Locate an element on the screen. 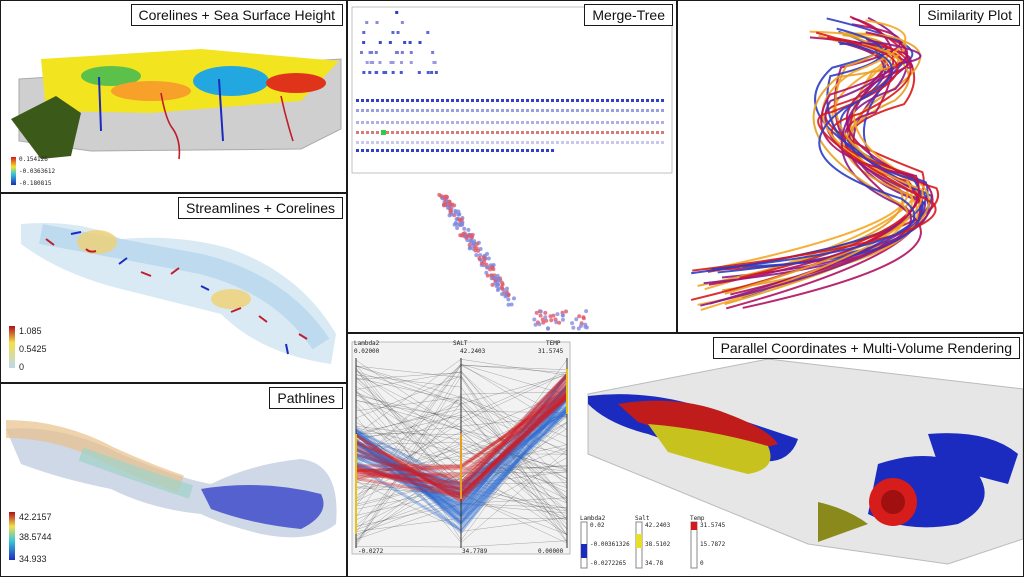 The image size is (1024, 577). streamlines-render: 1.085 0.5425 0 is located at coordinates (172, 297).